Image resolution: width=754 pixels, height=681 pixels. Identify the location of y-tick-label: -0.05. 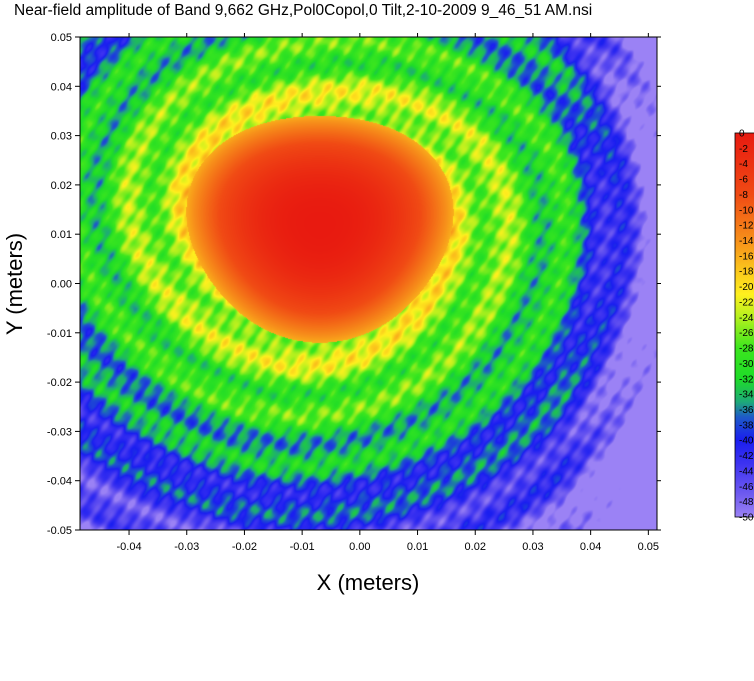
(59, 531).